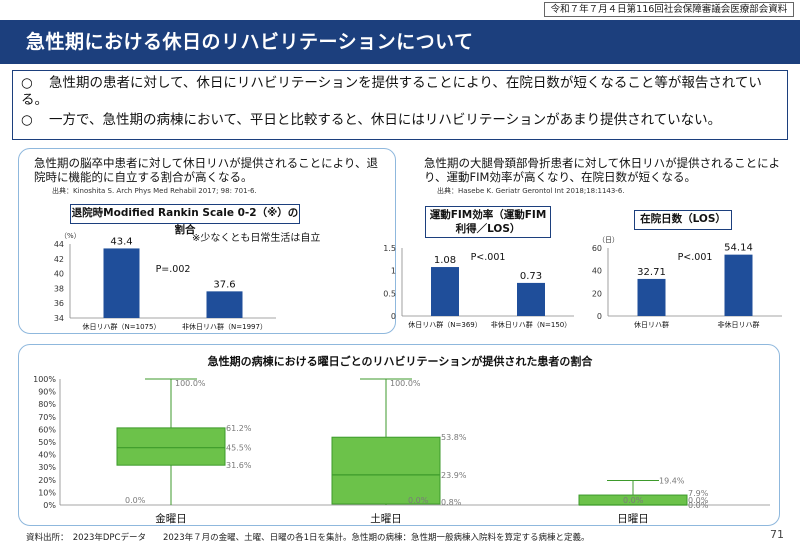 This screenshot has width=800, height=552. What do you see at coordinates (633, 519) in the screenshot?
I see `boxplot-category-label: 日曜日` at bounding box center [633, 519].